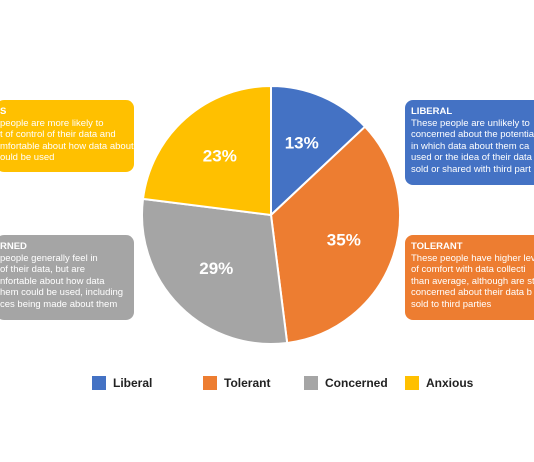 The image size is (534, 462). I want to click on annotation-line: sold or shared with third part, so click(471, 169).